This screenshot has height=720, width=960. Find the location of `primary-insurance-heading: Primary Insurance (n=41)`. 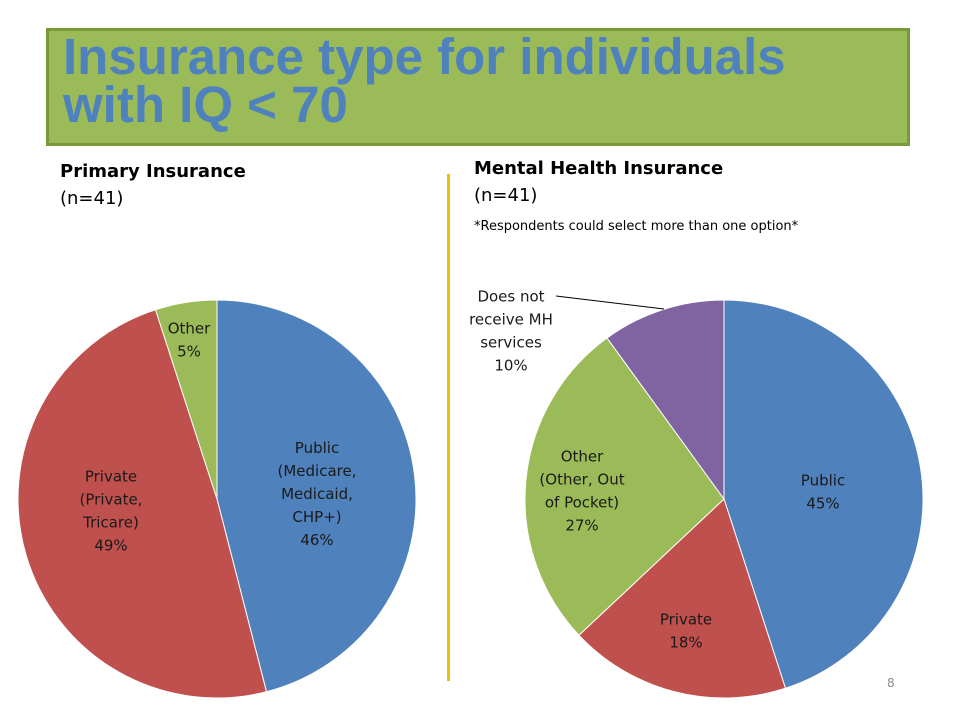

primary-insurance-heading: Primary Insurance (n=41) is located at coordinates (153, 185).